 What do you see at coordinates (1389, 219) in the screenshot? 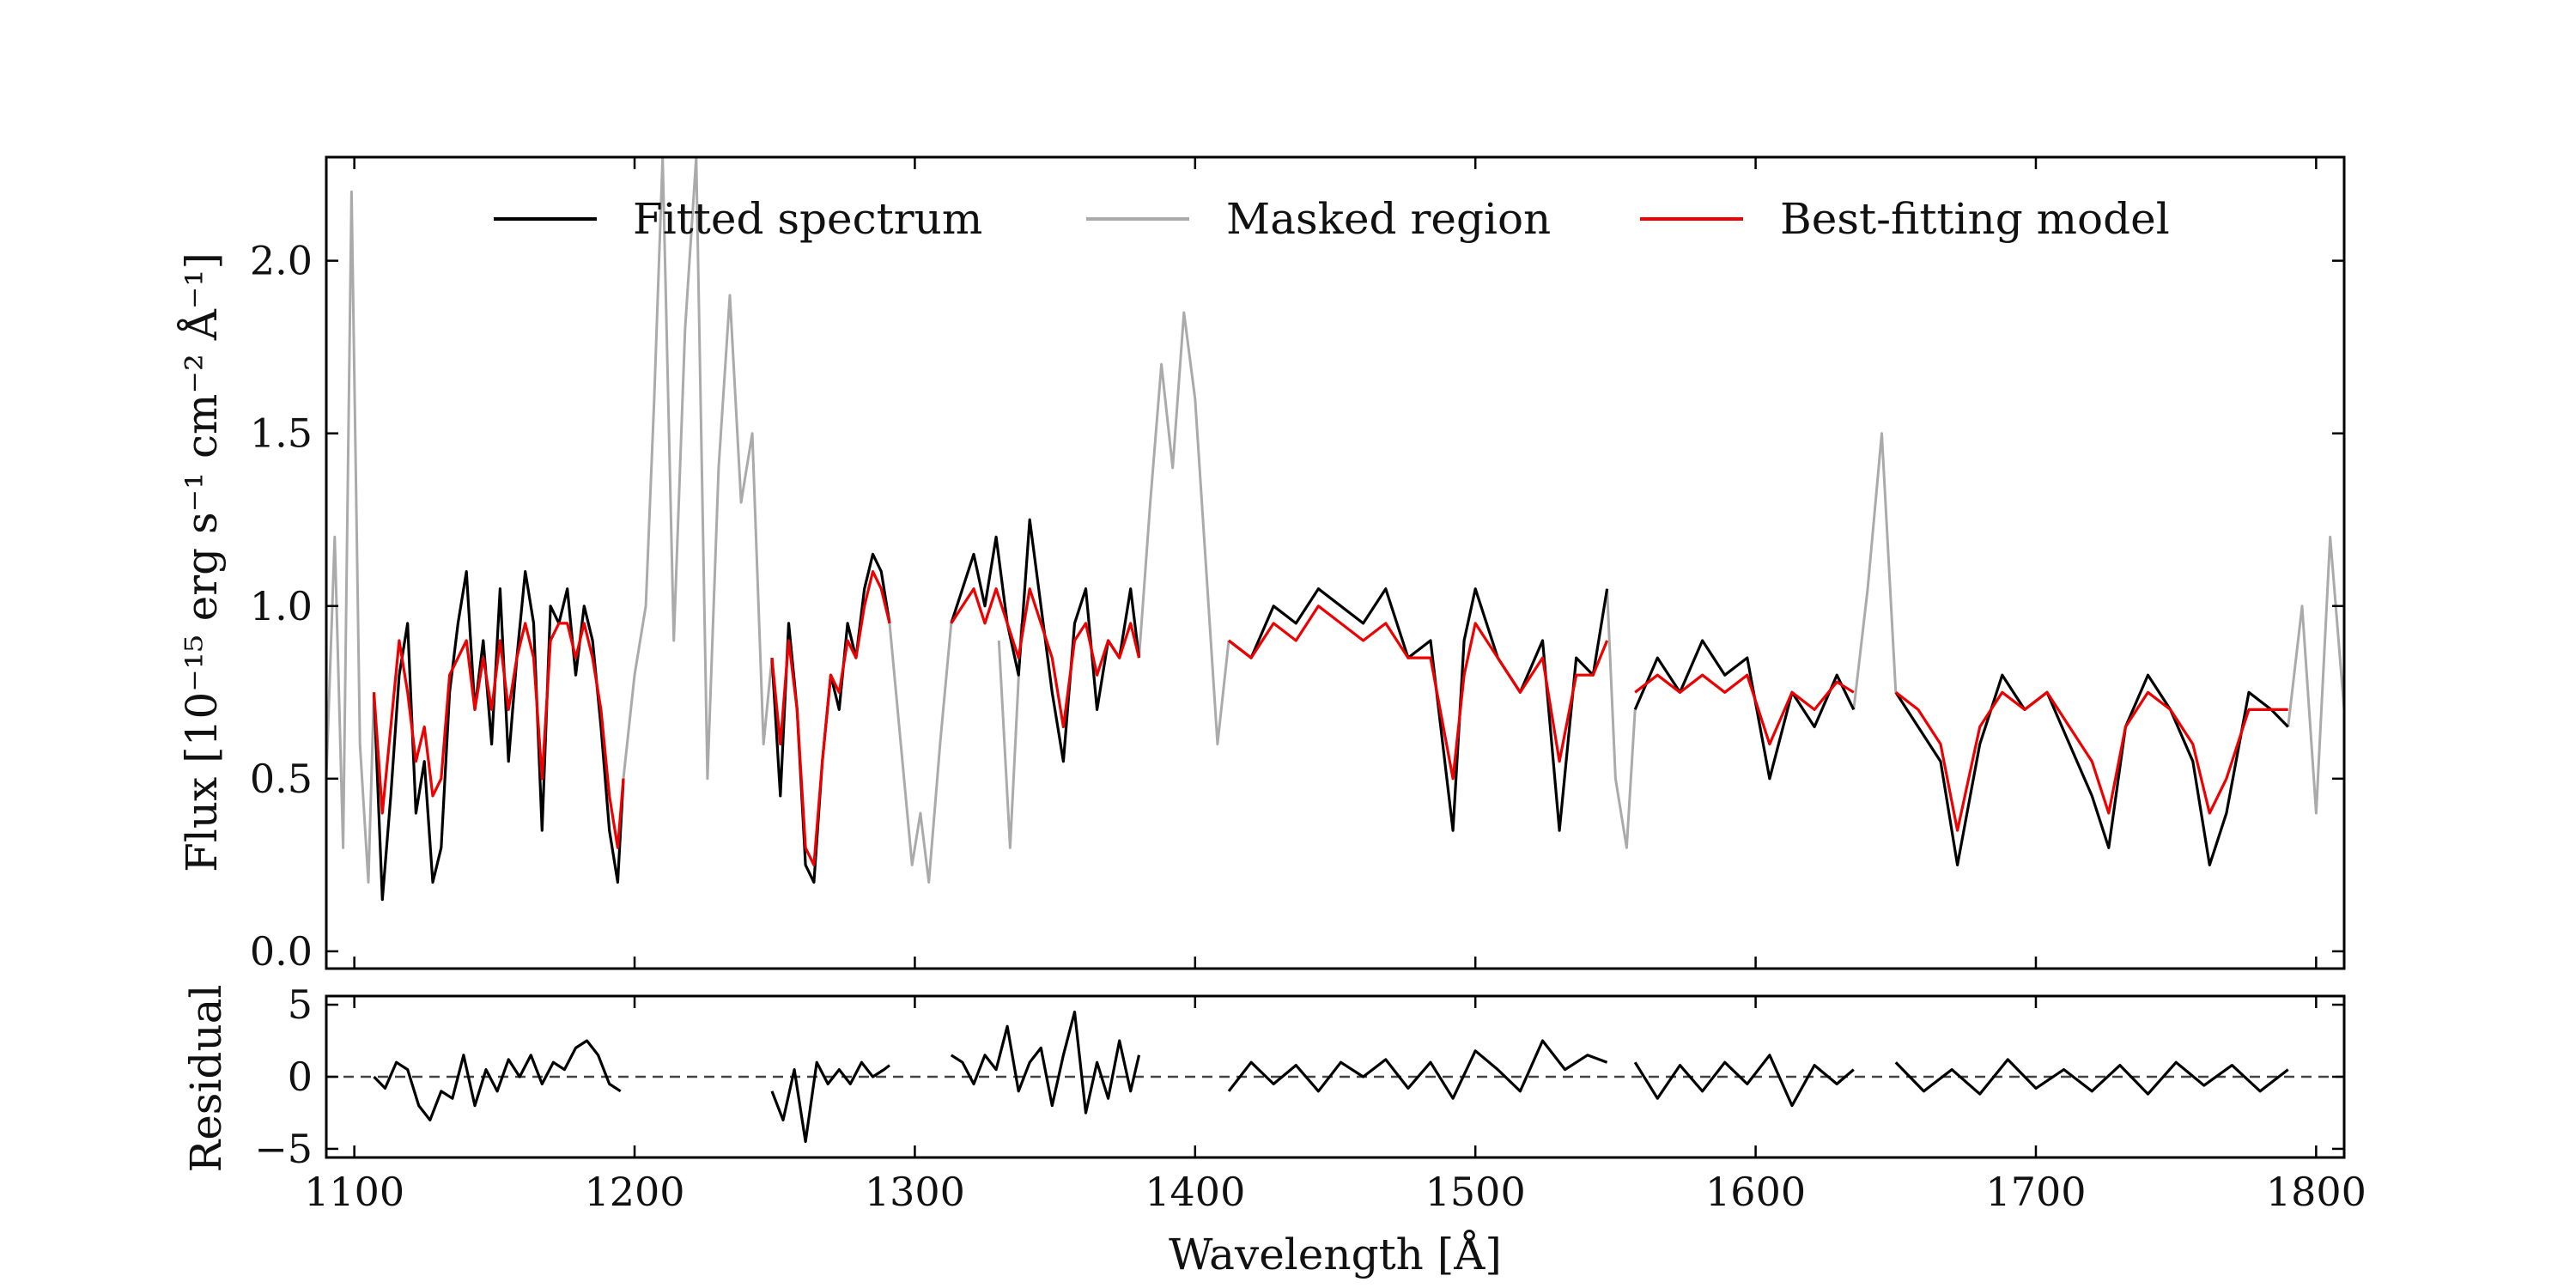
I see `legend-label-masked-region: Masked region` at bounding box center [1389, 219].